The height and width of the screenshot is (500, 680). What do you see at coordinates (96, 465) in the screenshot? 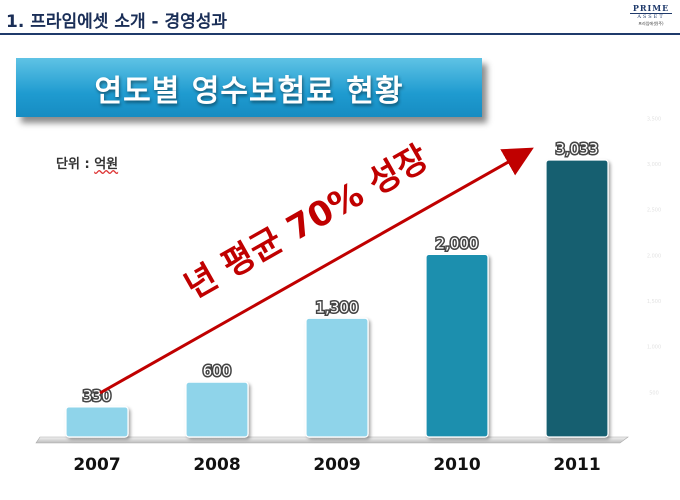
I see `x-tick-label: 2007` at bounding box center [96, 465].